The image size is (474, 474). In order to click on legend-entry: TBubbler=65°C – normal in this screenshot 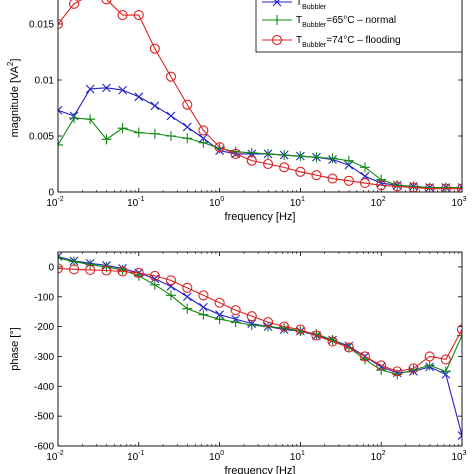, I will do `click(346, 22)`.